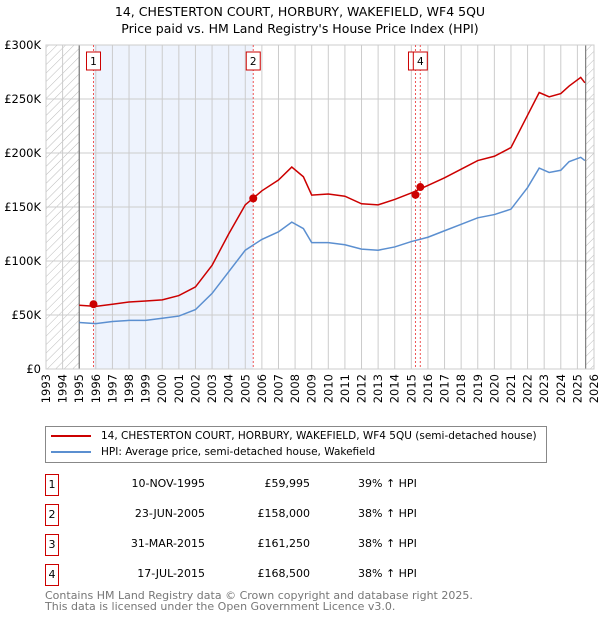 The image size is (600, 620). What do you see at coordinates (284, 573) in the screenshot?
I see `sale-price: £168,500` at bounding box center [284, 573].